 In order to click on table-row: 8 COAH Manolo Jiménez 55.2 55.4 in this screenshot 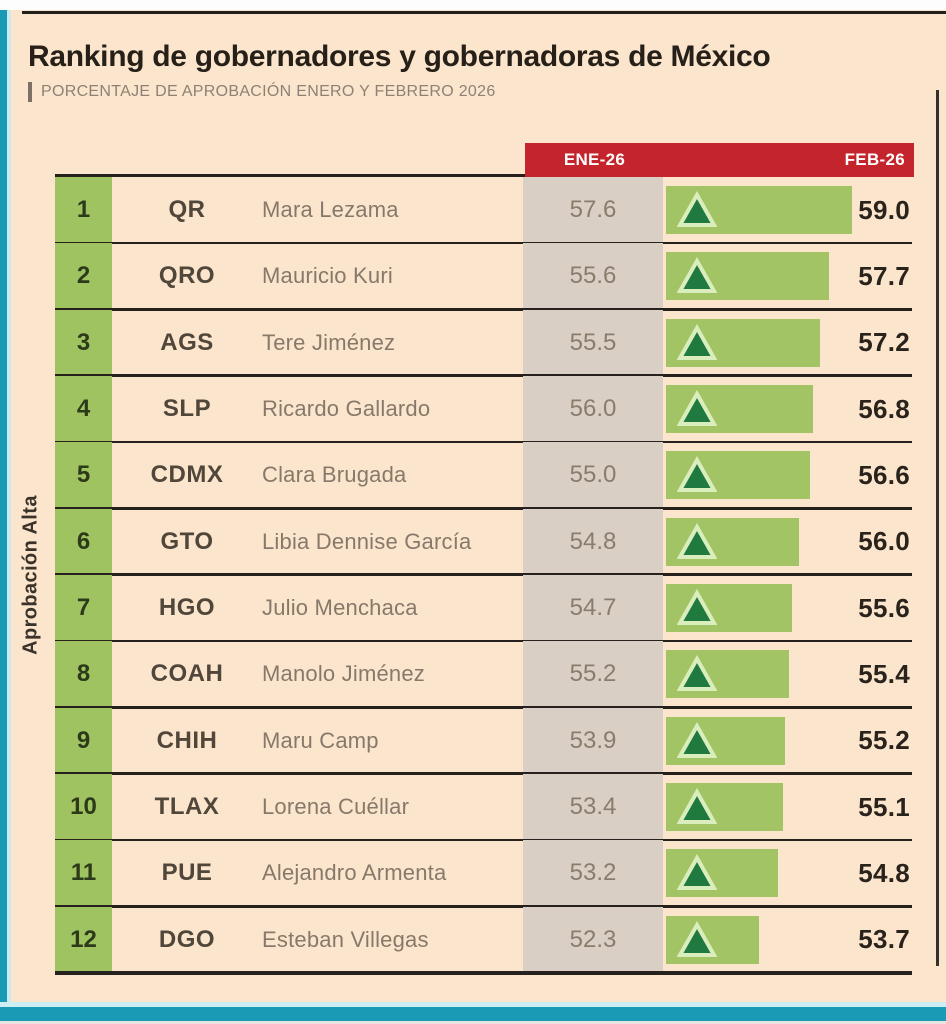, I will do `click(473, 675)`.